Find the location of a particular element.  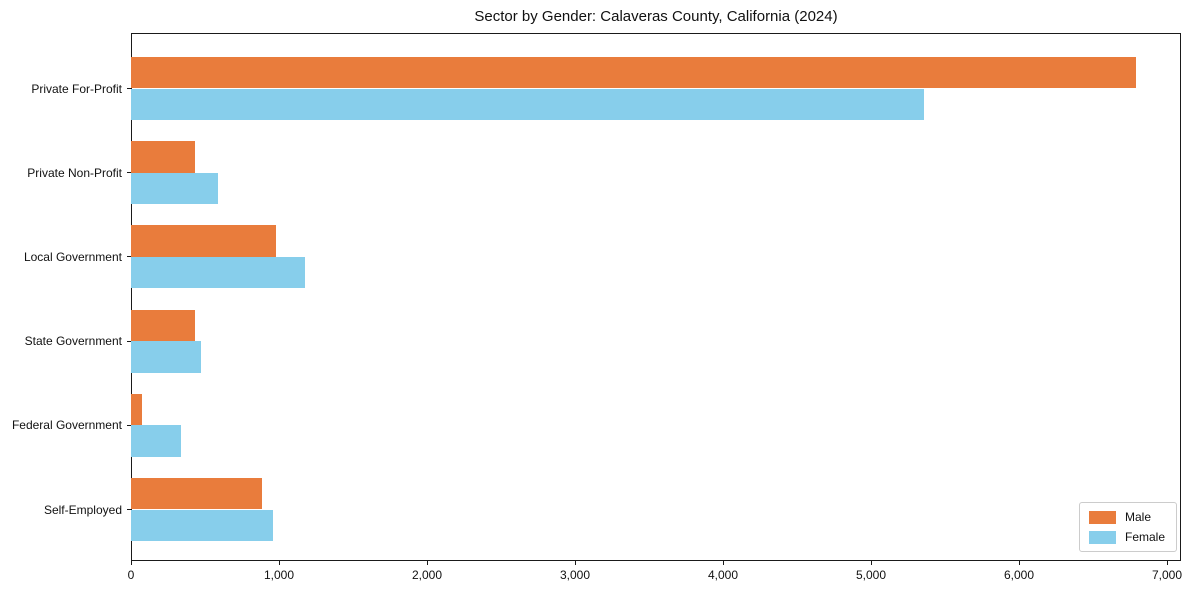

bar-male-local-government is located at coordinates (203, 241).